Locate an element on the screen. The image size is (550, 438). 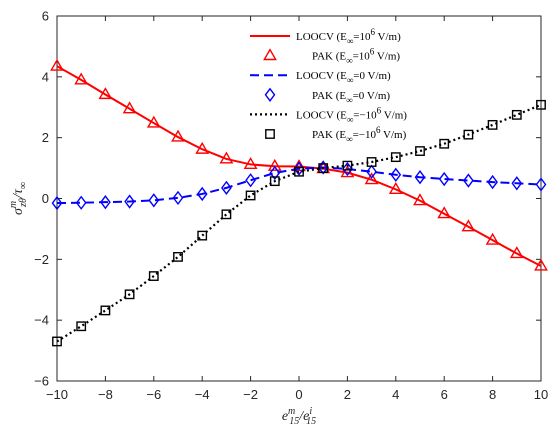
legend-label-pak-neg: PAK (E∞=−106 V/m) is located at coordinates (359, 134).